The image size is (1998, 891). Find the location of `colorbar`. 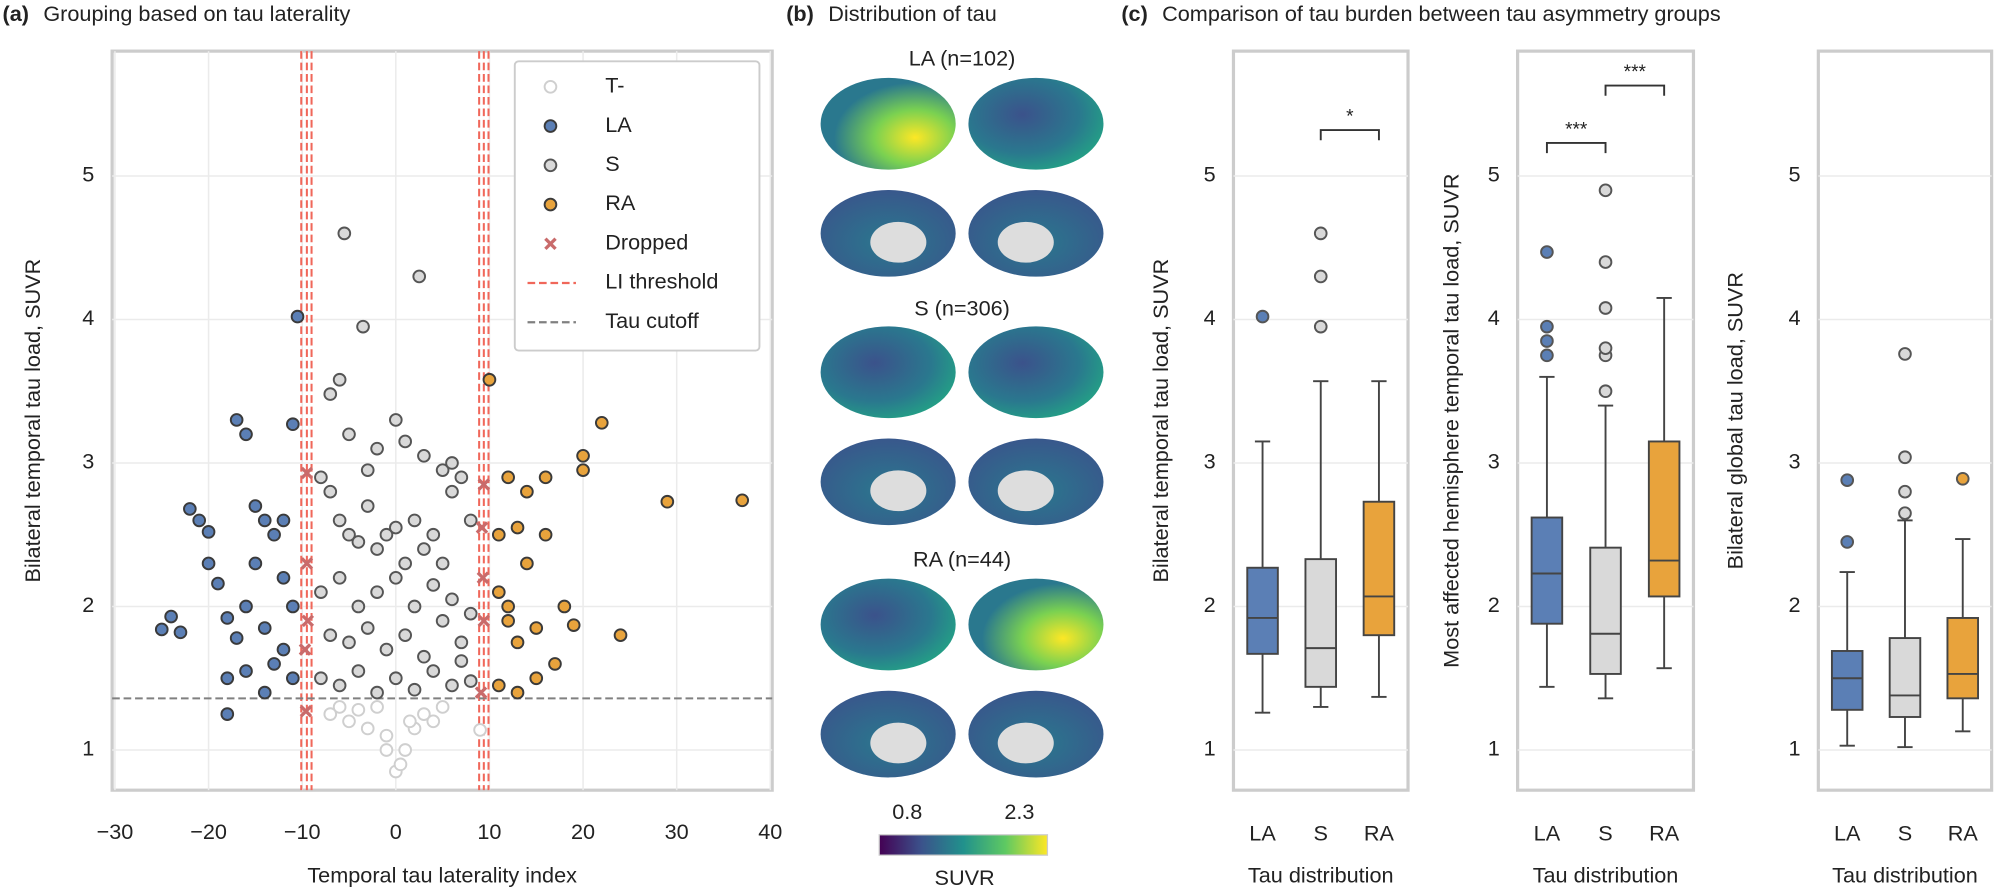

colorbar is located at coordinates (963, 845).